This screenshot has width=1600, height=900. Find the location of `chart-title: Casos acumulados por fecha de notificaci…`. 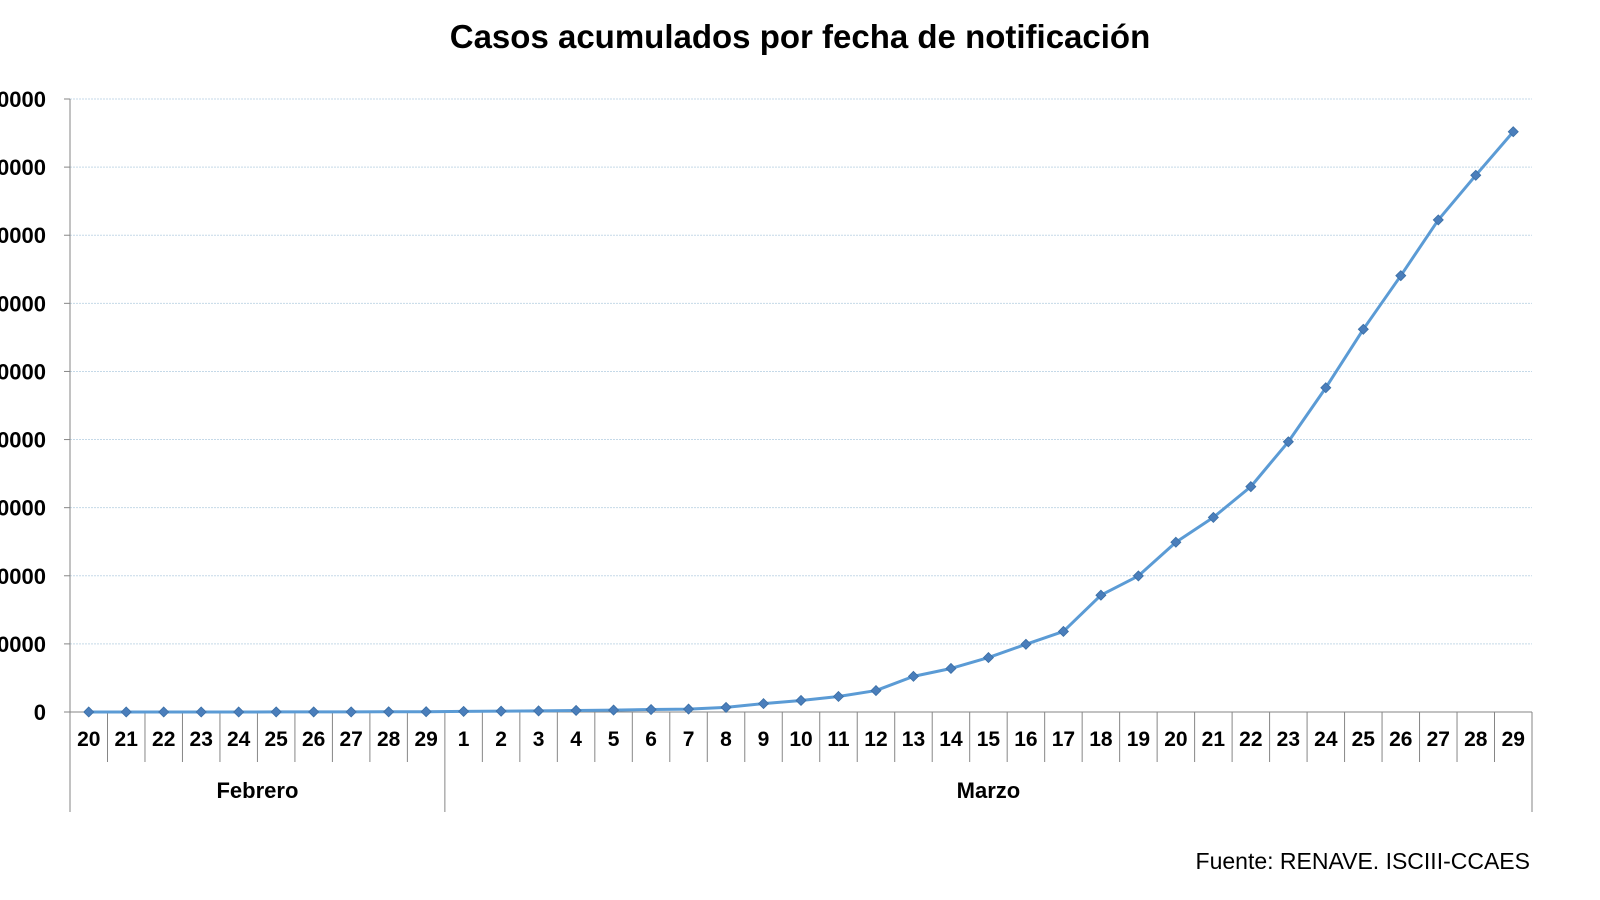

chart-title: Casos acumulados por fecha de notificaci… is located at coordinates (800, 36).